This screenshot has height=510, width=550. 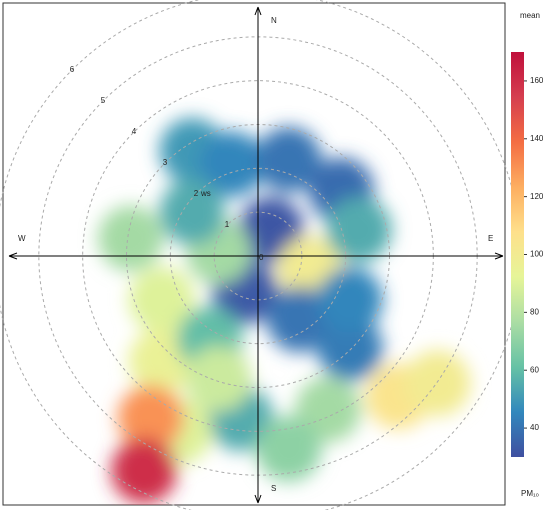 I want to click on colorbar-tick-label: 100, so click(x=537, y=254).